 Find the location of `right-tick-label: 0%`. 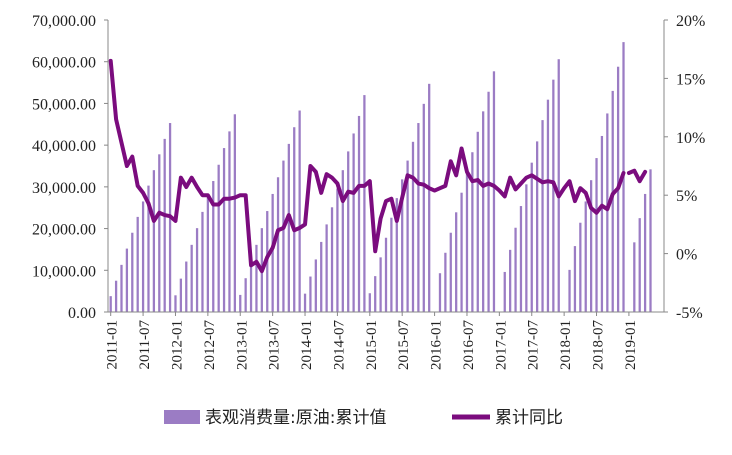

right-tick-label: 0% is located at coordinates (686, 255).